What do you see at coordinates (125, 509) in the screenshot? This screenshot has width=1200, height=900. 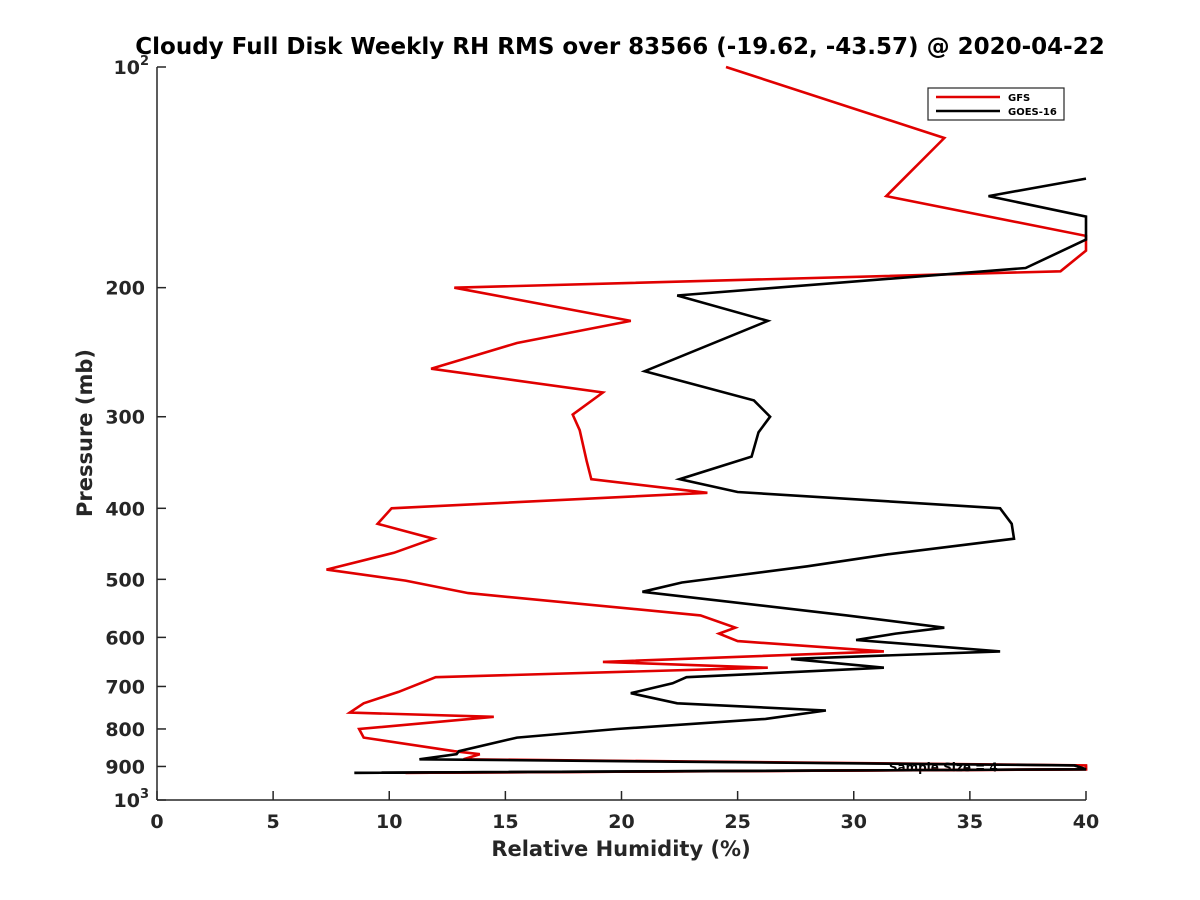 I see `y-tick-label: 400` at bounding box center [125, 509].